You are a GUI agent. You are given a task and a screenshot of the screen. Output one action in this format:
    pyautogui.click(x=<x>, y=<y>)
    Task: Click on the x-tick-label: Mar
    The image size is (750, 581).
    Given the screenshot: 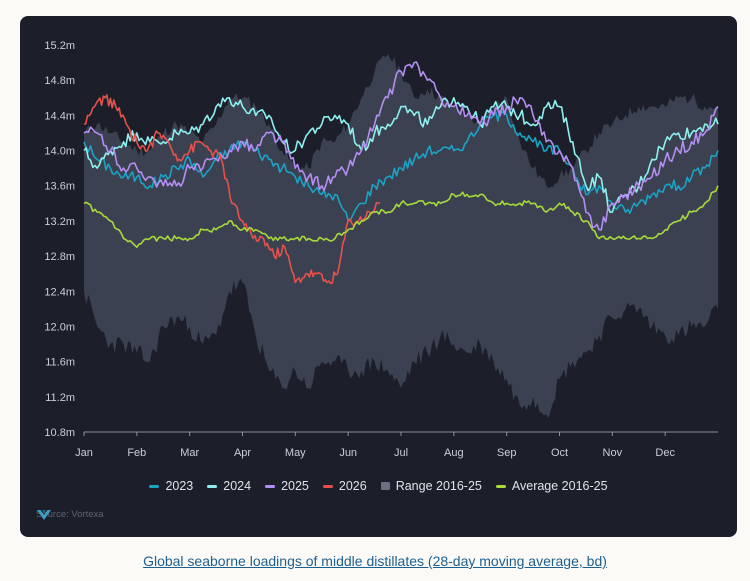 What is the action you would take?
    pyautogui.click(x=189, y=453)
    